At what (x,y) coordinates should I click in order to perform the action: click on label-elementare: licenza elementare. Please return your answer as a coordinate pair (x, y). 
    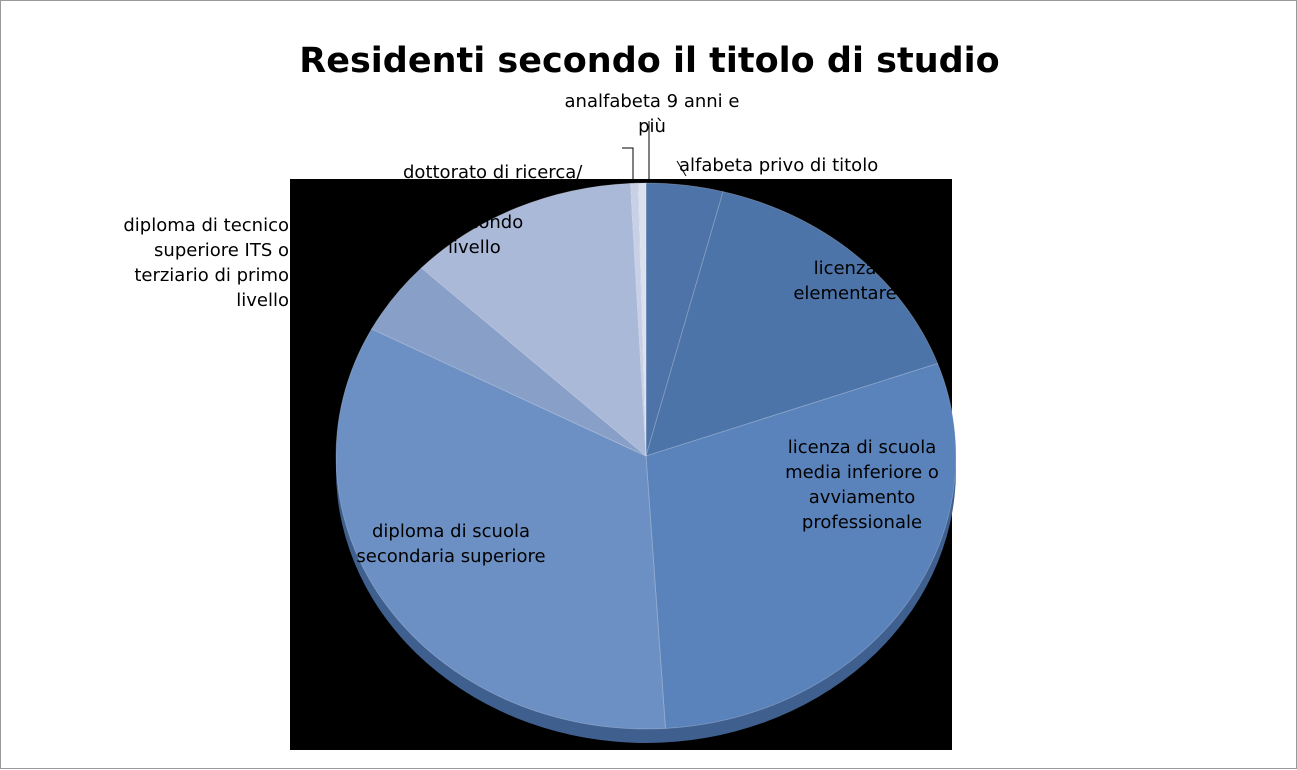
    Looking at the image, I should click on (845, 281).